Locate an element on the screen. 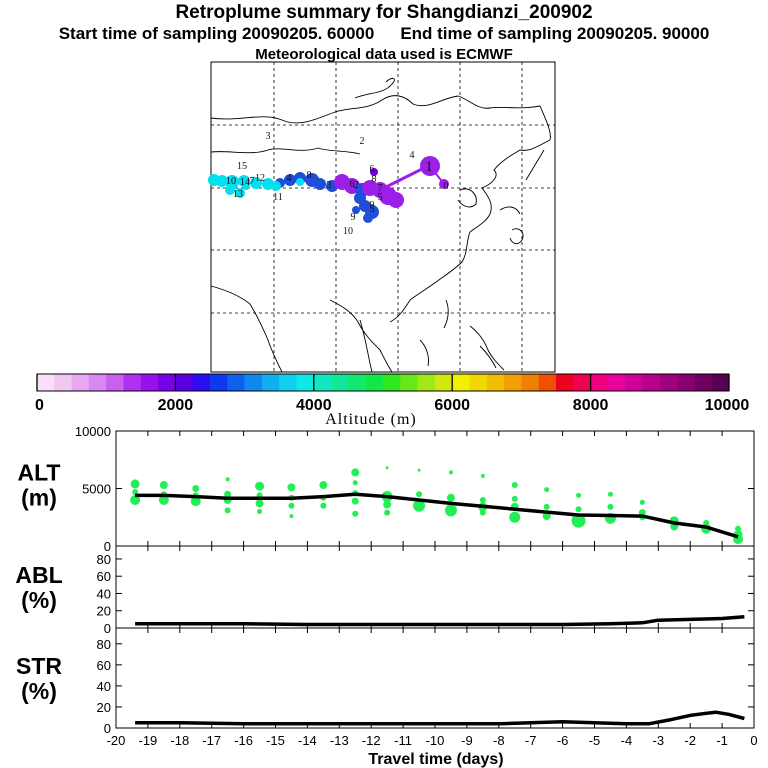 This screenshot has width=768, height=768. end-time-label: End time of sampling 20090205. 90000 is located at coordinates (555, 33).